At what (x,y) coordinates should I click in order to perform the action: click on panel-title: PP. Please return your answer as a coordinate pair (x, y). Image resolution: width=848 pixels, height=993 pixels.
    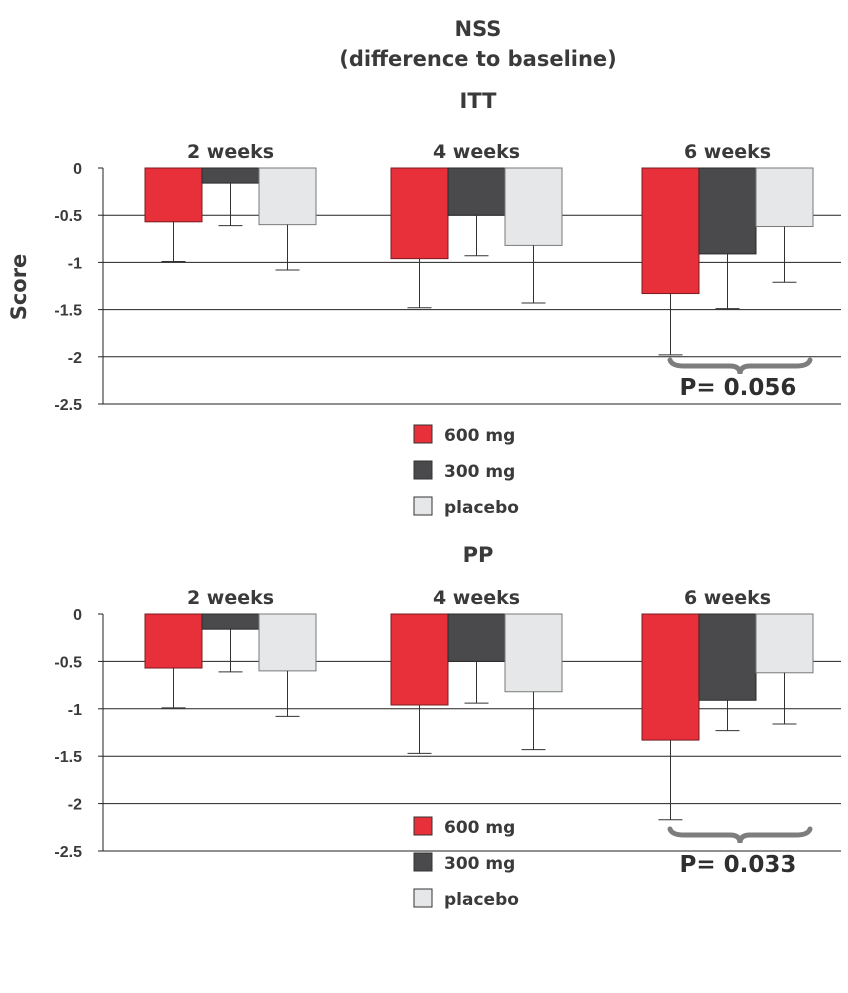
    Looking at the image, I should click on (478, 555).